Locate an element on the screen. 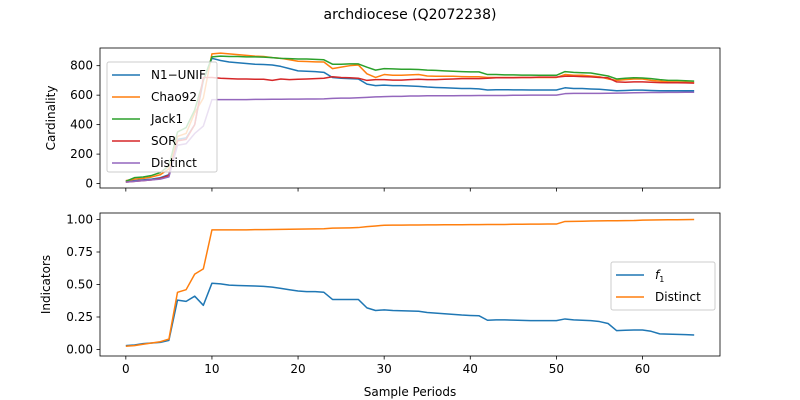 Image resolution: width=800 pixels, height=400 pixels. y-tick-label: 1.00 is located at coordinates (79, 220).